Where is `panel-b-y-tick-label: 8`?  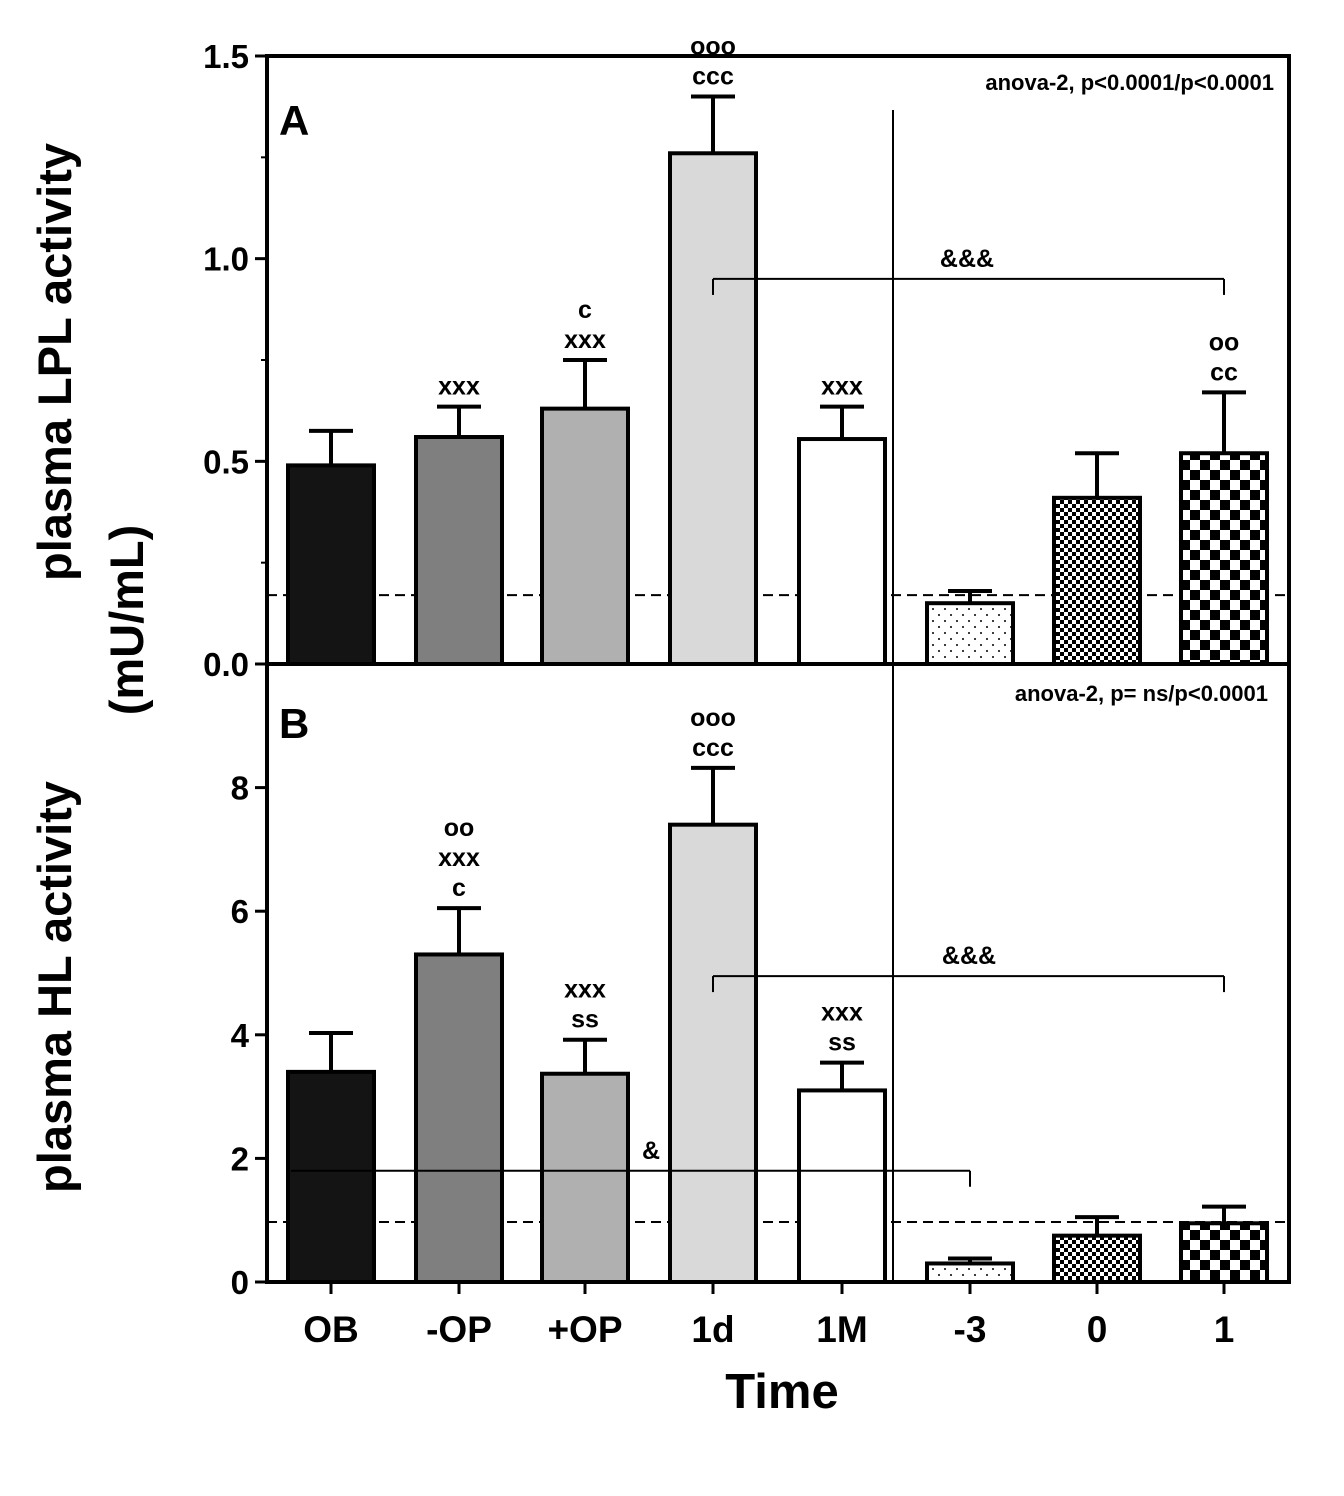 panel-b-y-tick-label: 8 is located at coordinates (240, 788).